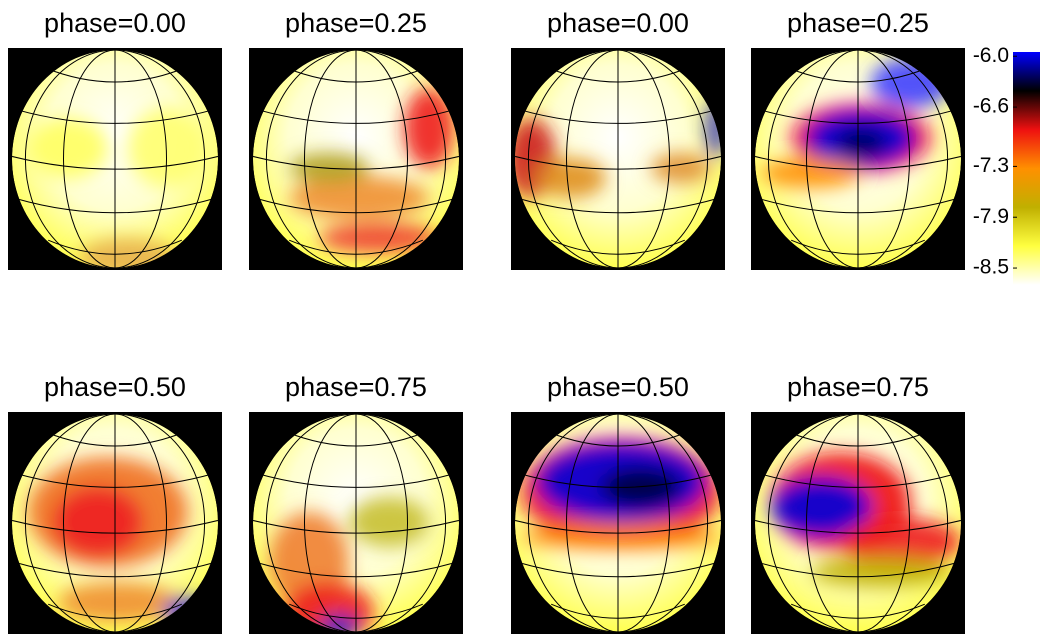  What do you see at coordinates (991, 106) in the screenshot?
I see `tick-label: -6.6` at bounding box center [991, 106].